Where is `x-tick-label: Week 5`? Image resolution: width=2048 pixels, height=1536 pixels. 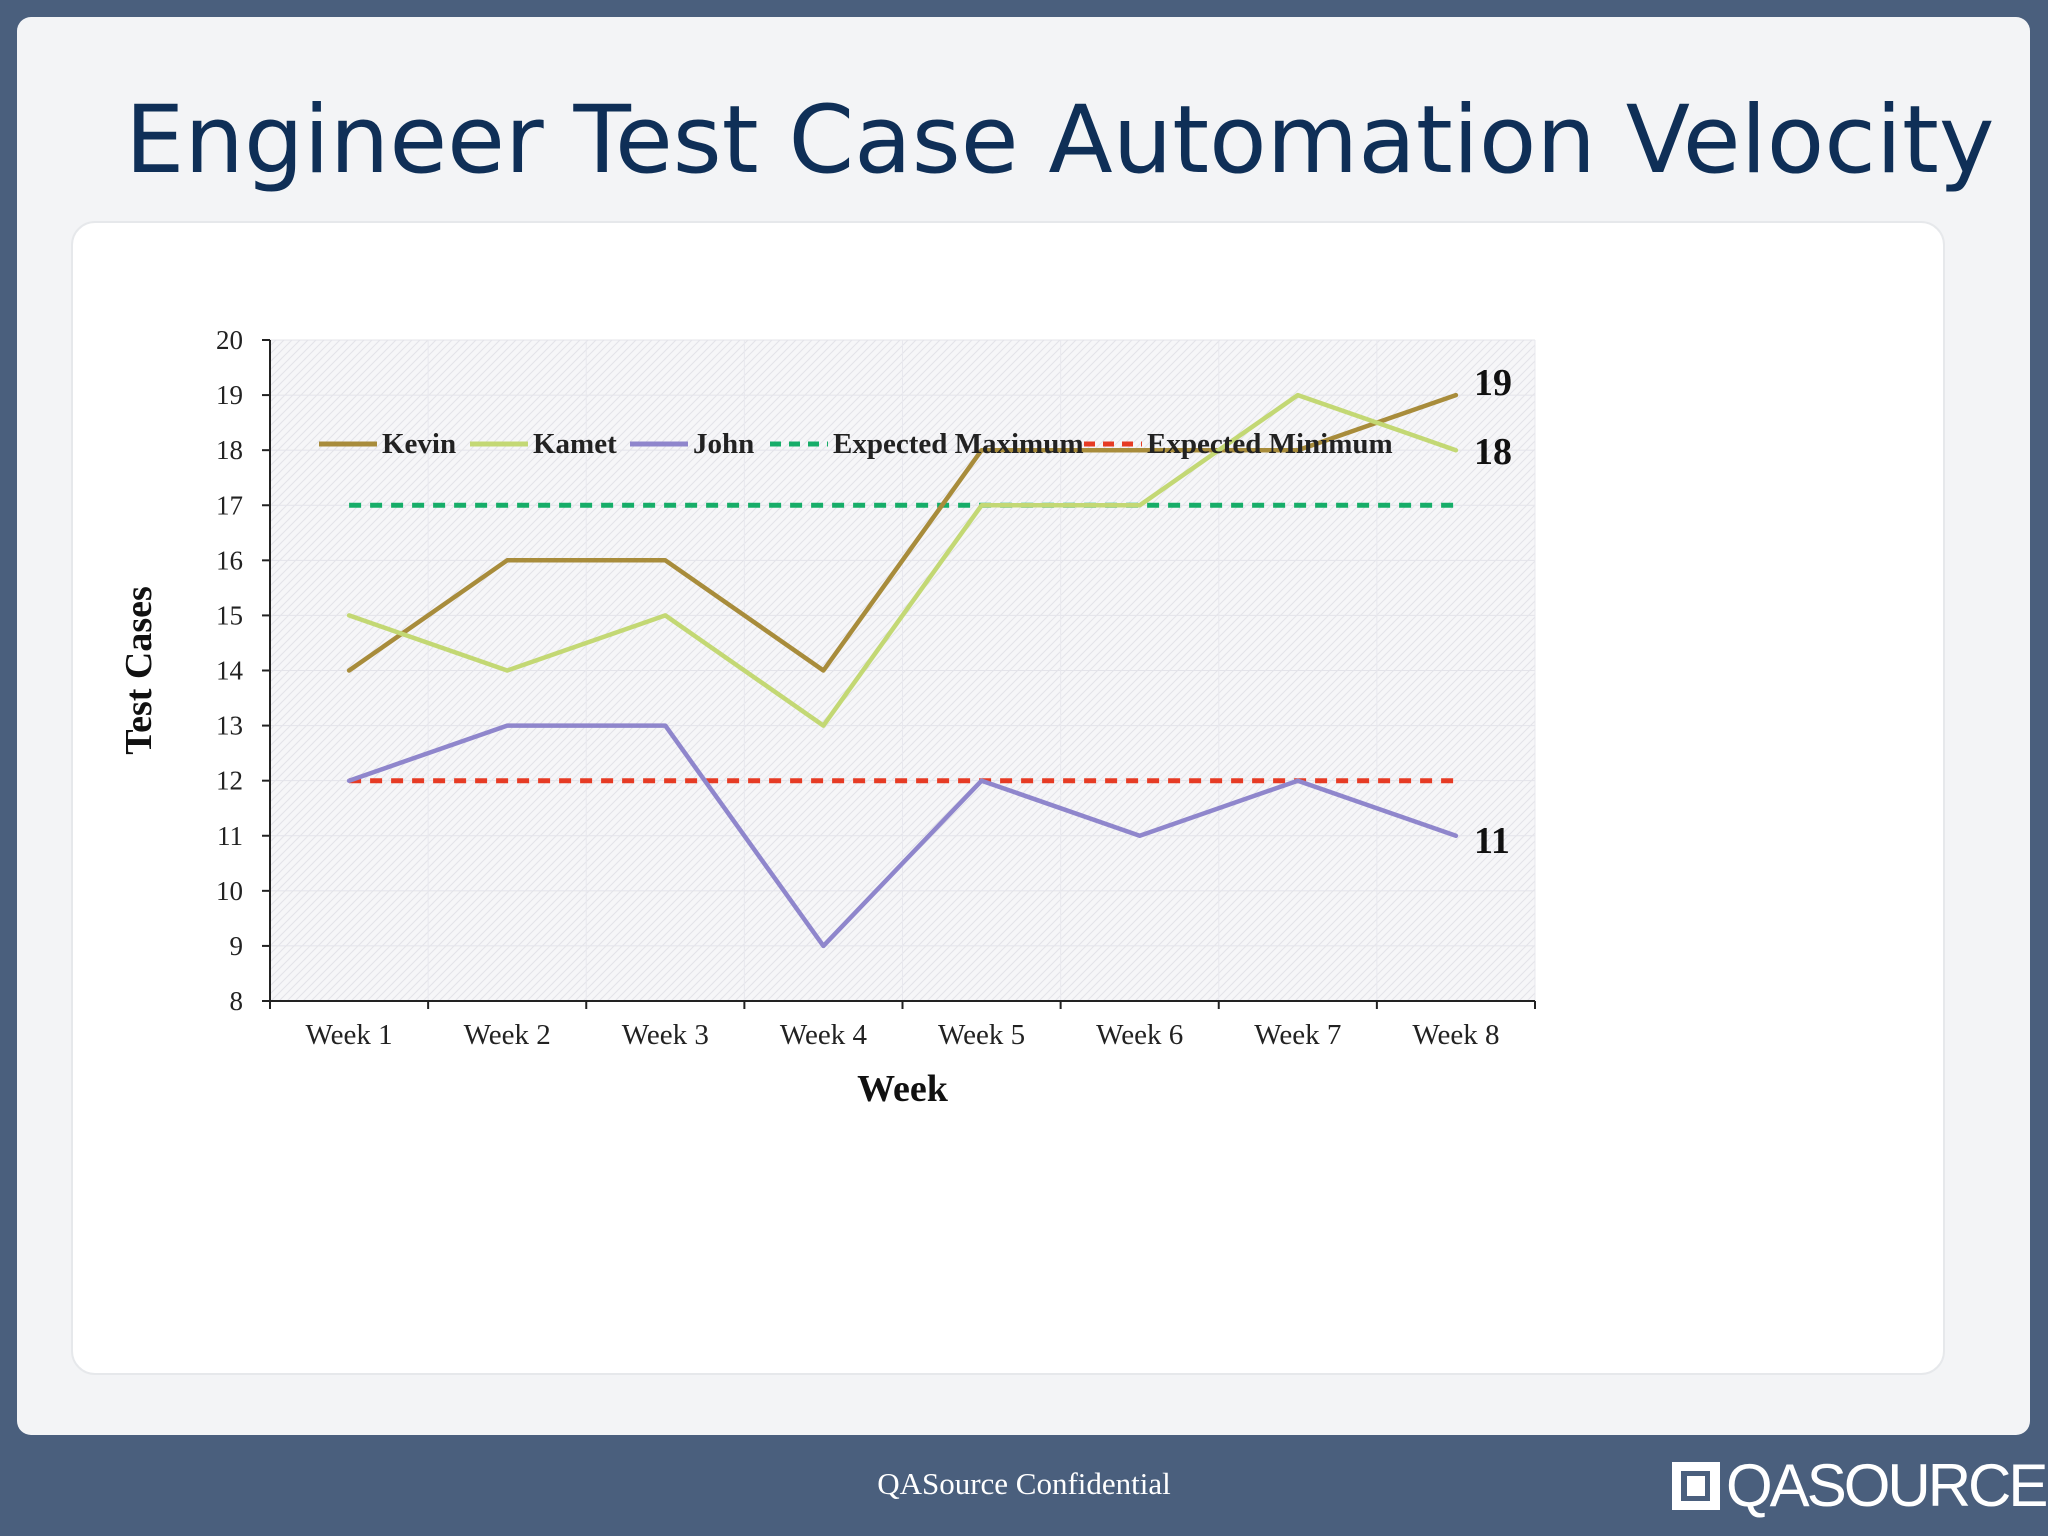 x-tick-label: Week 5 is located at coordinates (981, 1035).